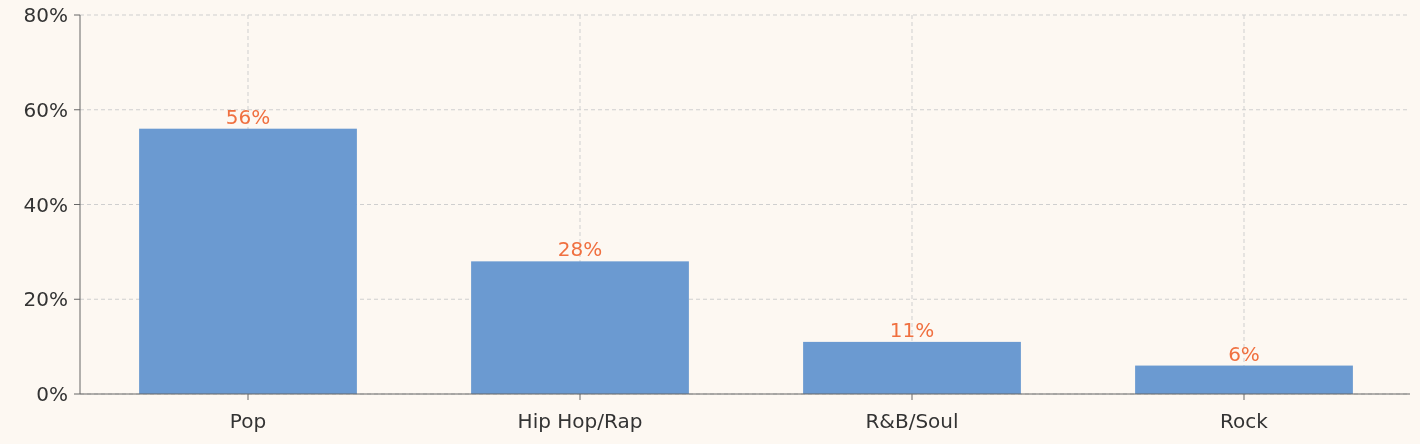  What do you see at coordinates (912, 421) in the screenshot?
I see `x-tick-label: R&B/Soul` at bounding box center [912, 421].